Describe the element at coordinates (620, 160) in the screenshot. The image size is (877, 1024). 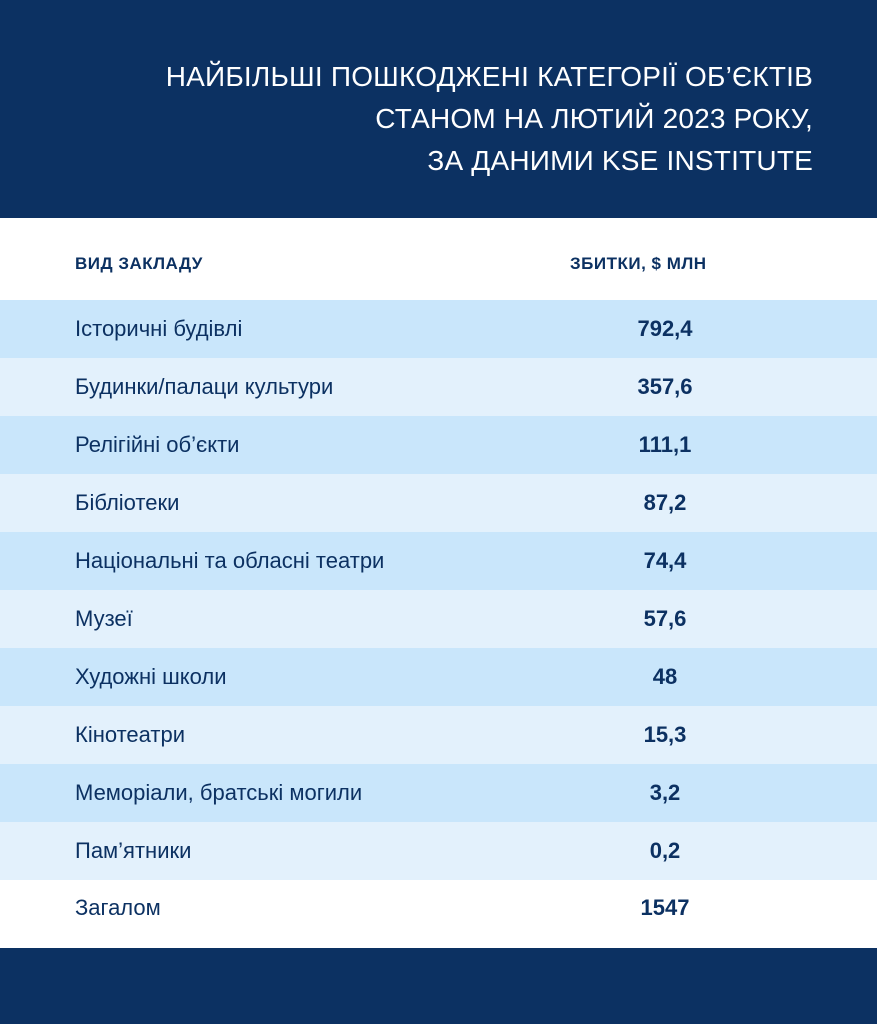
I see `title-line-3: ЗА ДАНИМИ KSE INSTITUTE` at that location.